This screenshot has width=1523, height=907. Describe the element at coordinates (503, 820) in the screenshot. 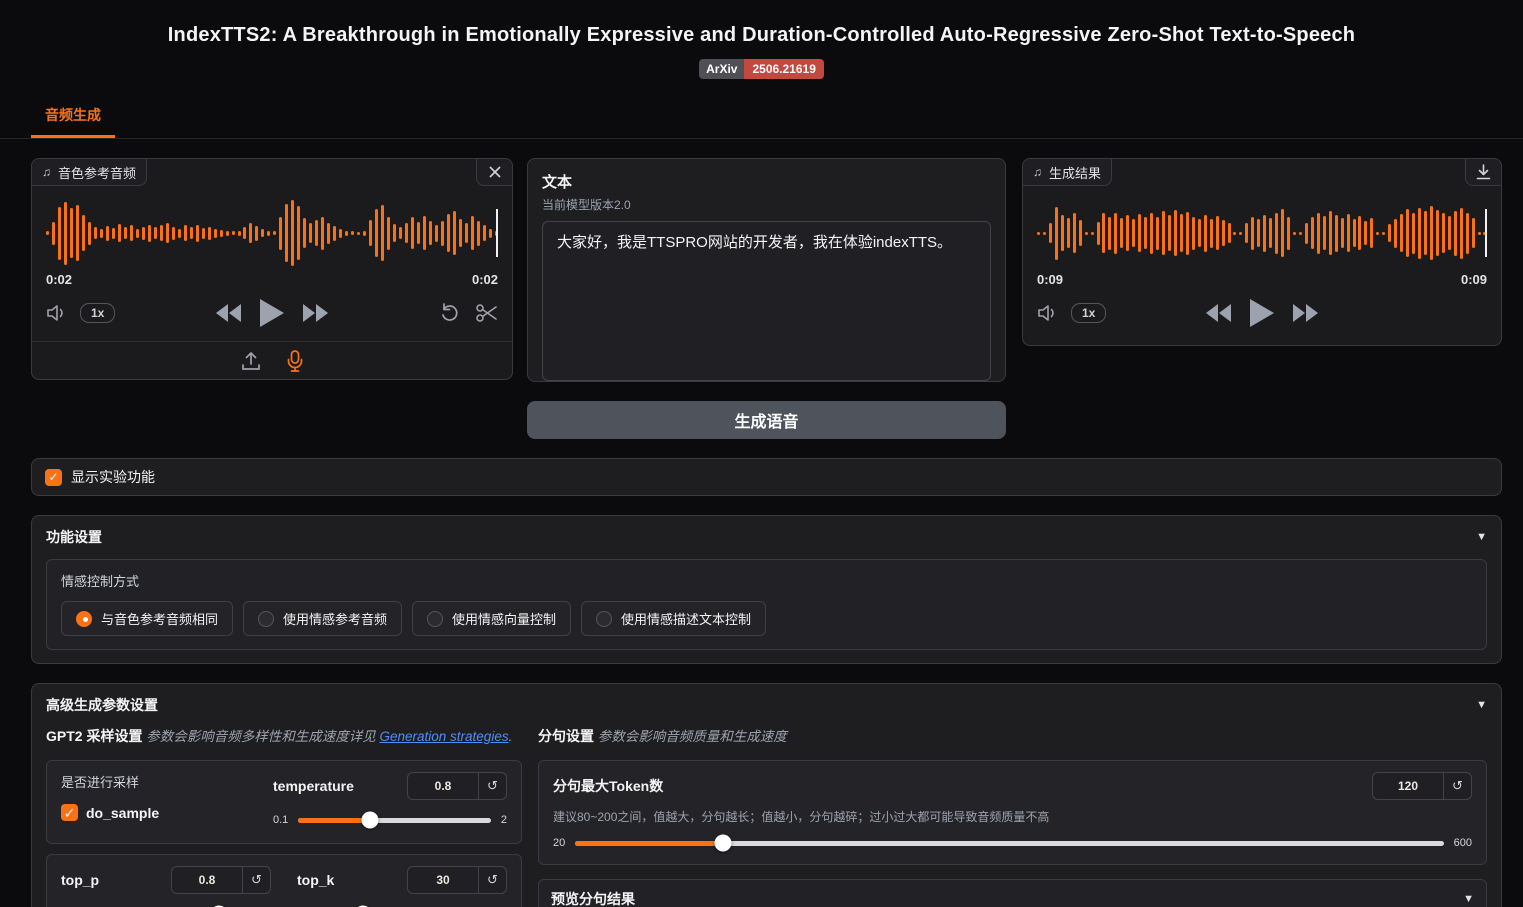

I see `slider-max-label: 2` at that location.